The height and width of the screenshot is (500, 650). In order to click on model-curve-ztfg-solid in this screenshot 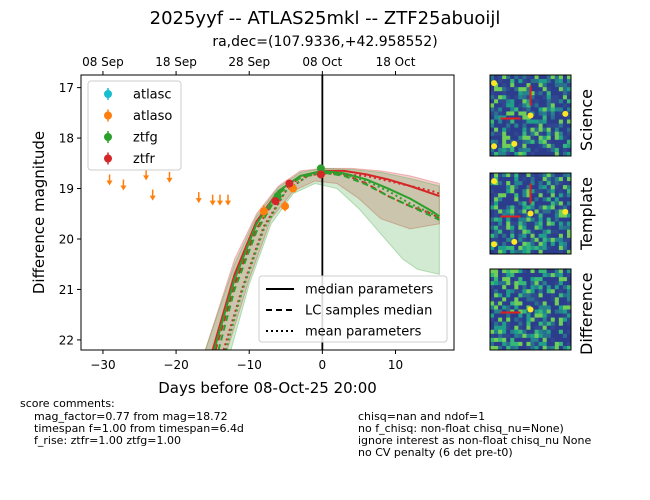, I will do `click(326, 259)`.